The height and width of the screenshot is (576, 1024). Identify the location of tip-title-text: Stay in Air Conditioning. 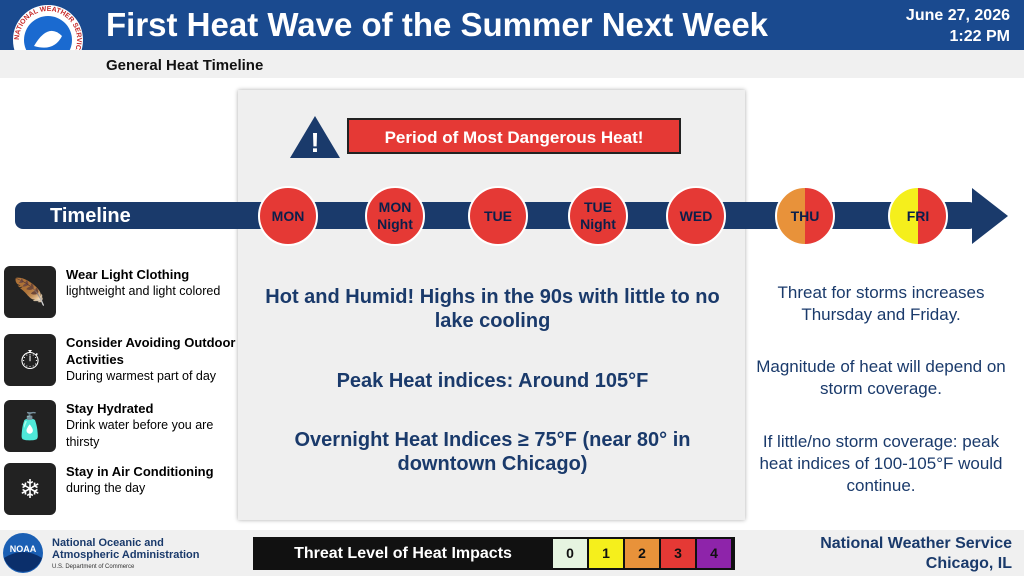
(140, 471).